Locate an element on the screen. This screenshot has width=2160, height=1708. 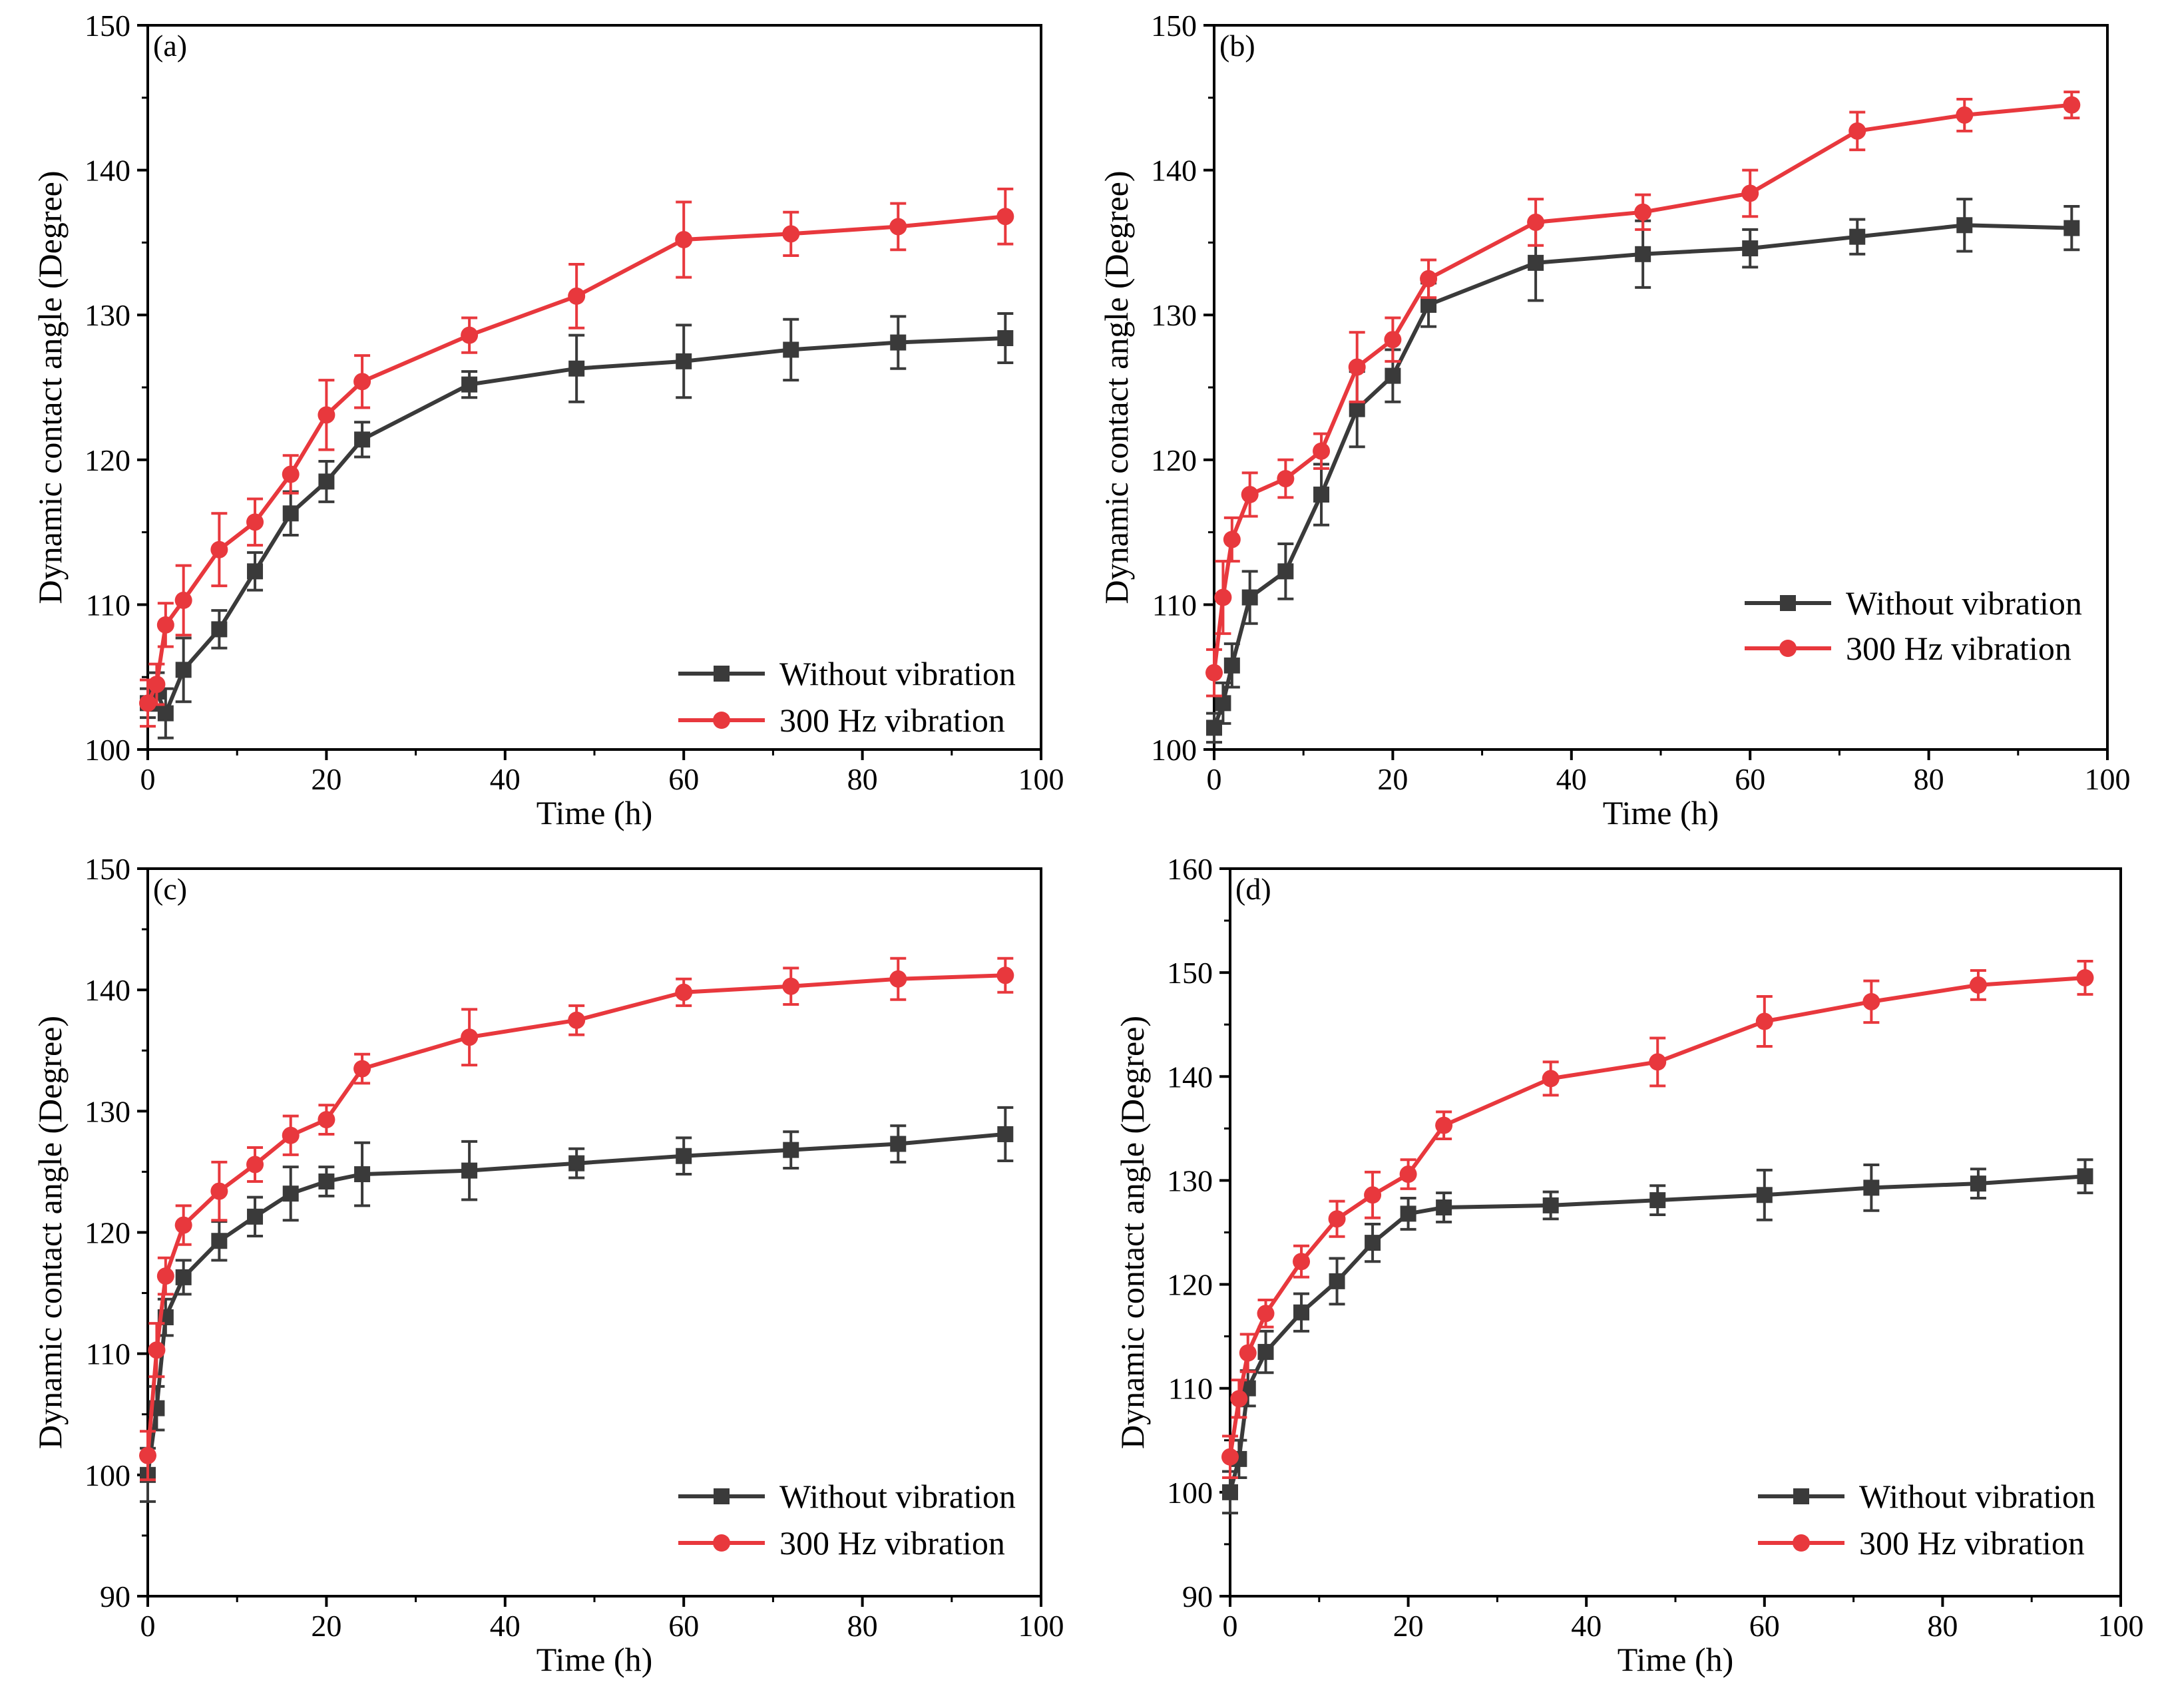
y-tick-label: 160 is located at coordinates (1190, 869).